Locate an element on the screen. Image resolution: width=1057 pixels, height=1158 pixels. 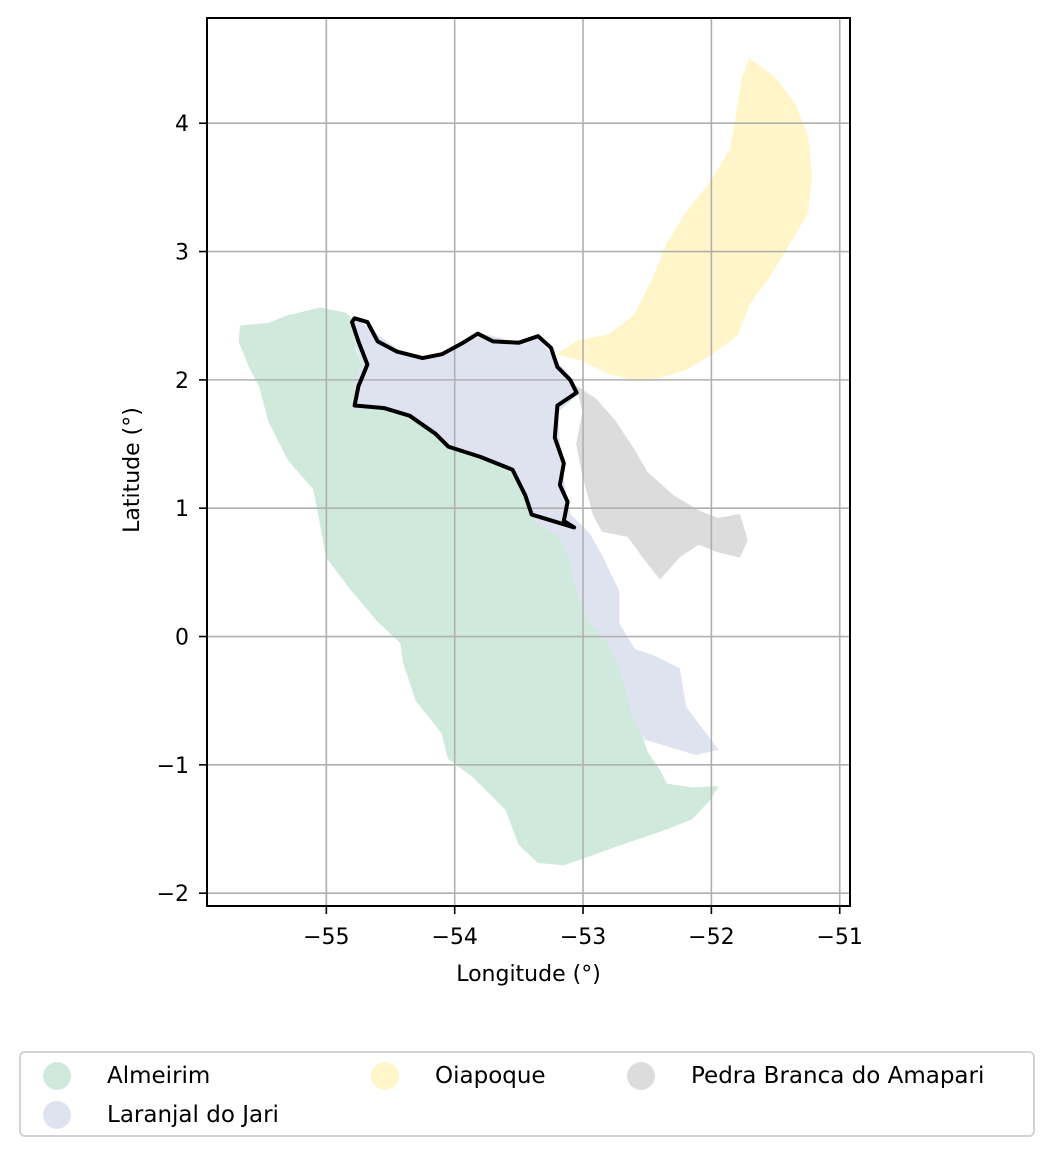
legend-label: Oiapoque is located at coordinates (490, 1076).